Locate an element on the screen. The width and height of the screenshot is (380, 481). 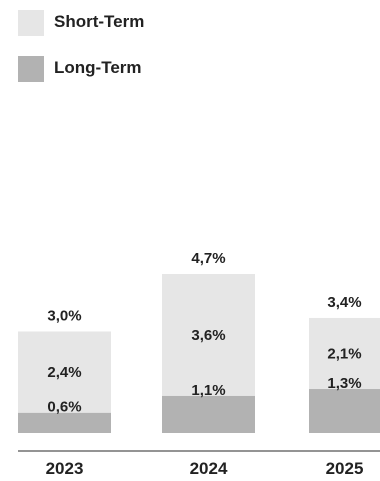
bar-long-term-2023 is located at coordinates (64, 422).